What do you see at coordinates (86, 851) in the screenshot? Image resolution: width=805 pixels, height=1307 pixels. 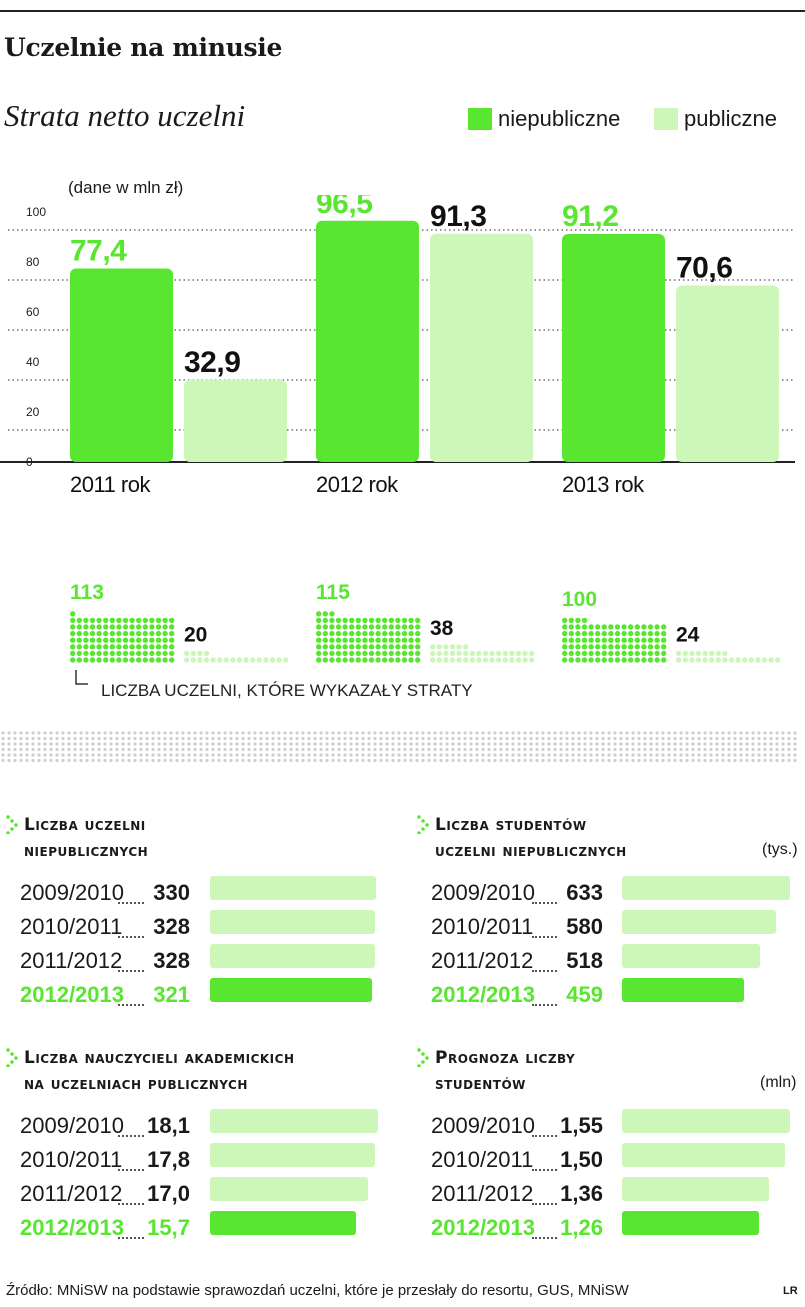 I see `panel-title-line2: niepublicznych` at bounding box center [86, 851].